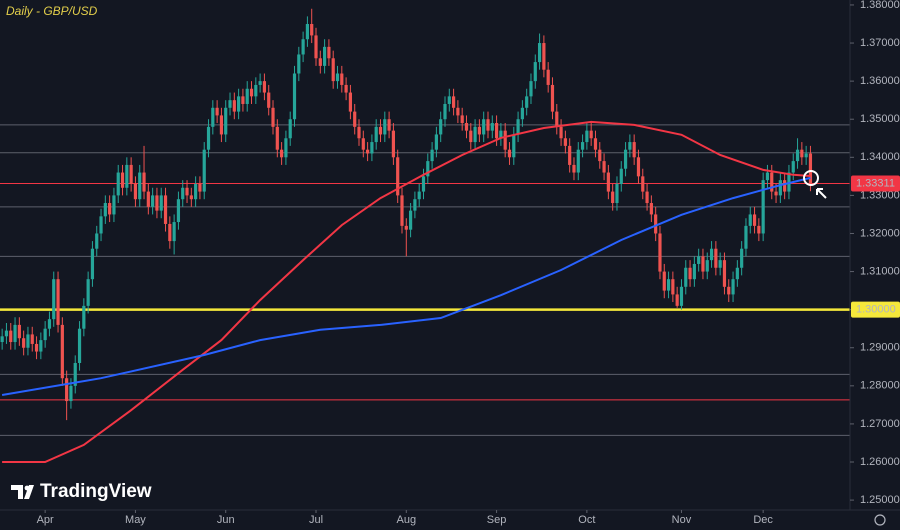 The image size is (900, 530). What do you see at coordinates (821, 193) in the screenshot?
I see `annotation-arrow` at bounding box center [821, 193].